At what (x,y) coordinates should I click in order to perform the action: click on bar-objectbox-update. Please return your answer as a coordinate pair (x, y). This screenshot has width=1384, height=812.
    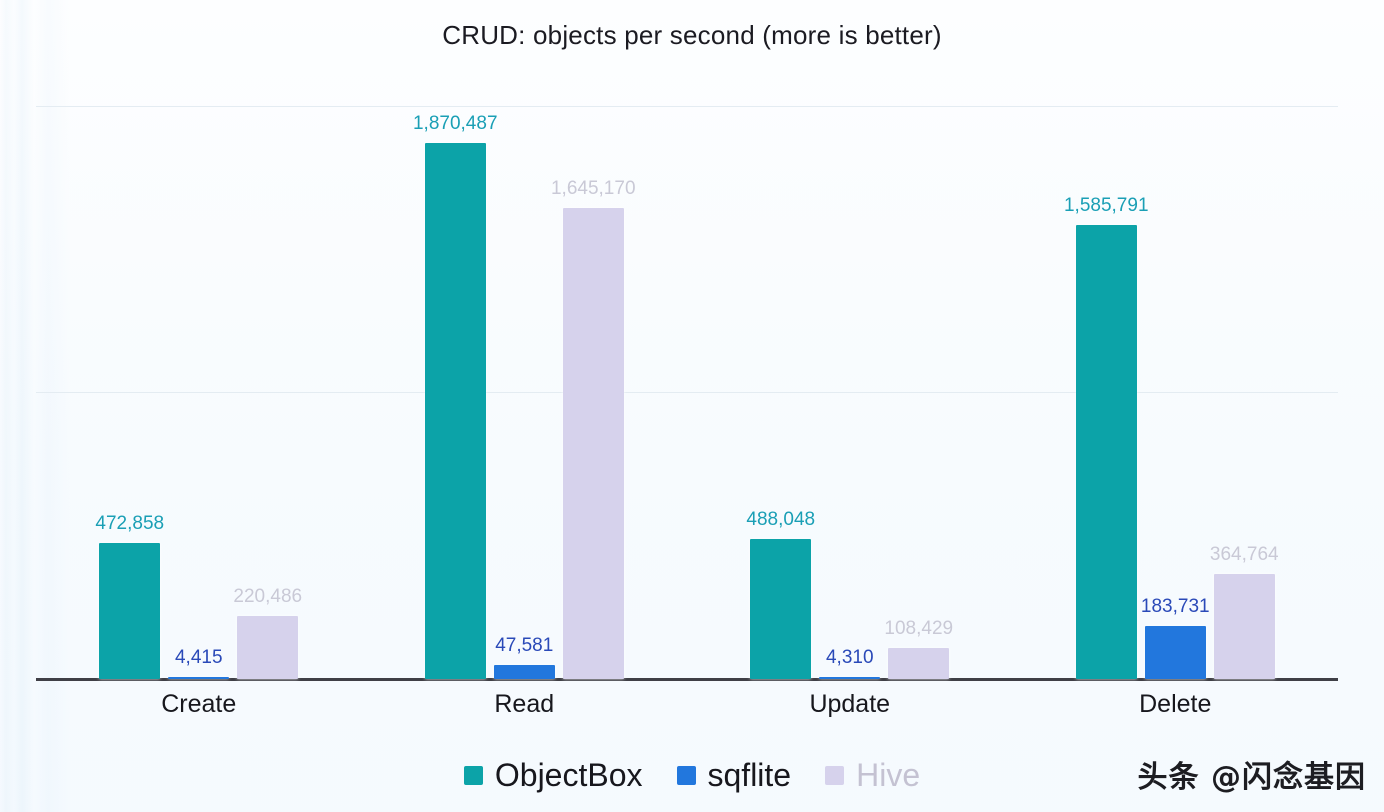
    Looking at the image, I should click on (781, 609).